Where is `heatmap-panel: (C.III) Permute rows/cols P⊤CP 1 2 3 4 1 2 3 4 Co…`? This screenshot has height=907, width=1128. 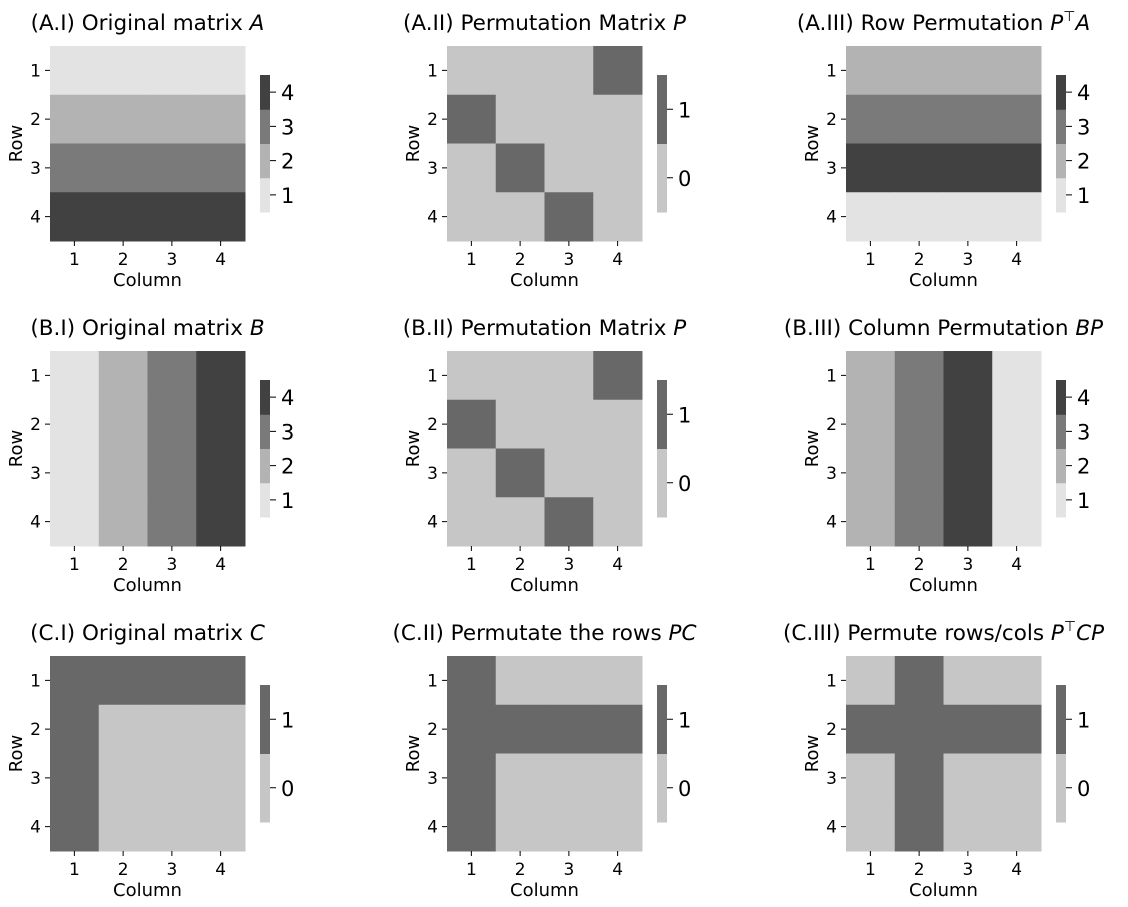
heatmap-panel: (C.III) Permute rows/cols P⊤CP 1 2 3 4 1 2 3 4 Co… is located at coordinates (943, 760).